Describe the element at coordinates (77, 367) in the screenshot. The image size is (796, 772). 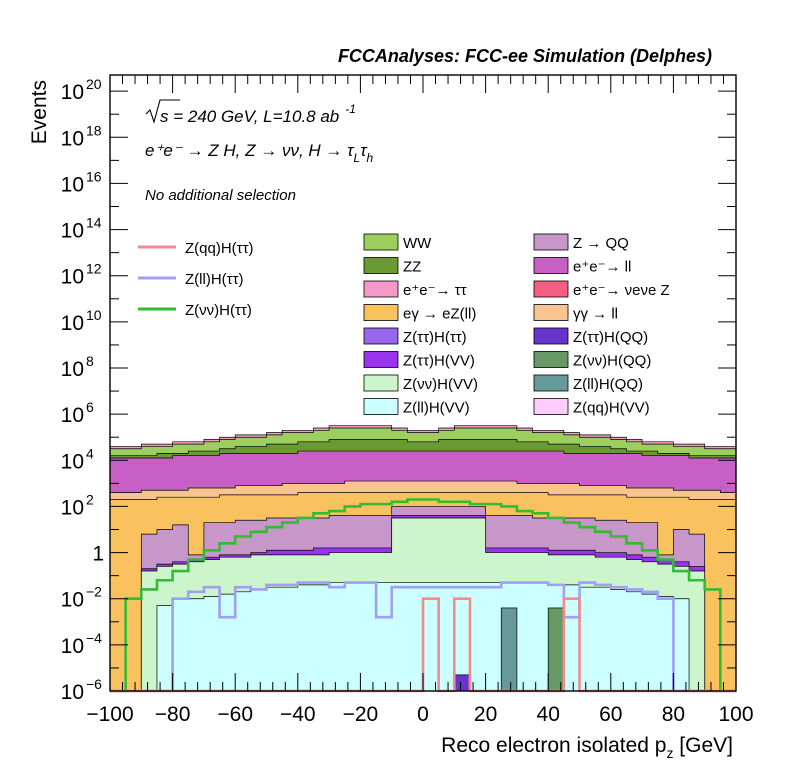
I see `y-tick-label: 10 8` at that location.